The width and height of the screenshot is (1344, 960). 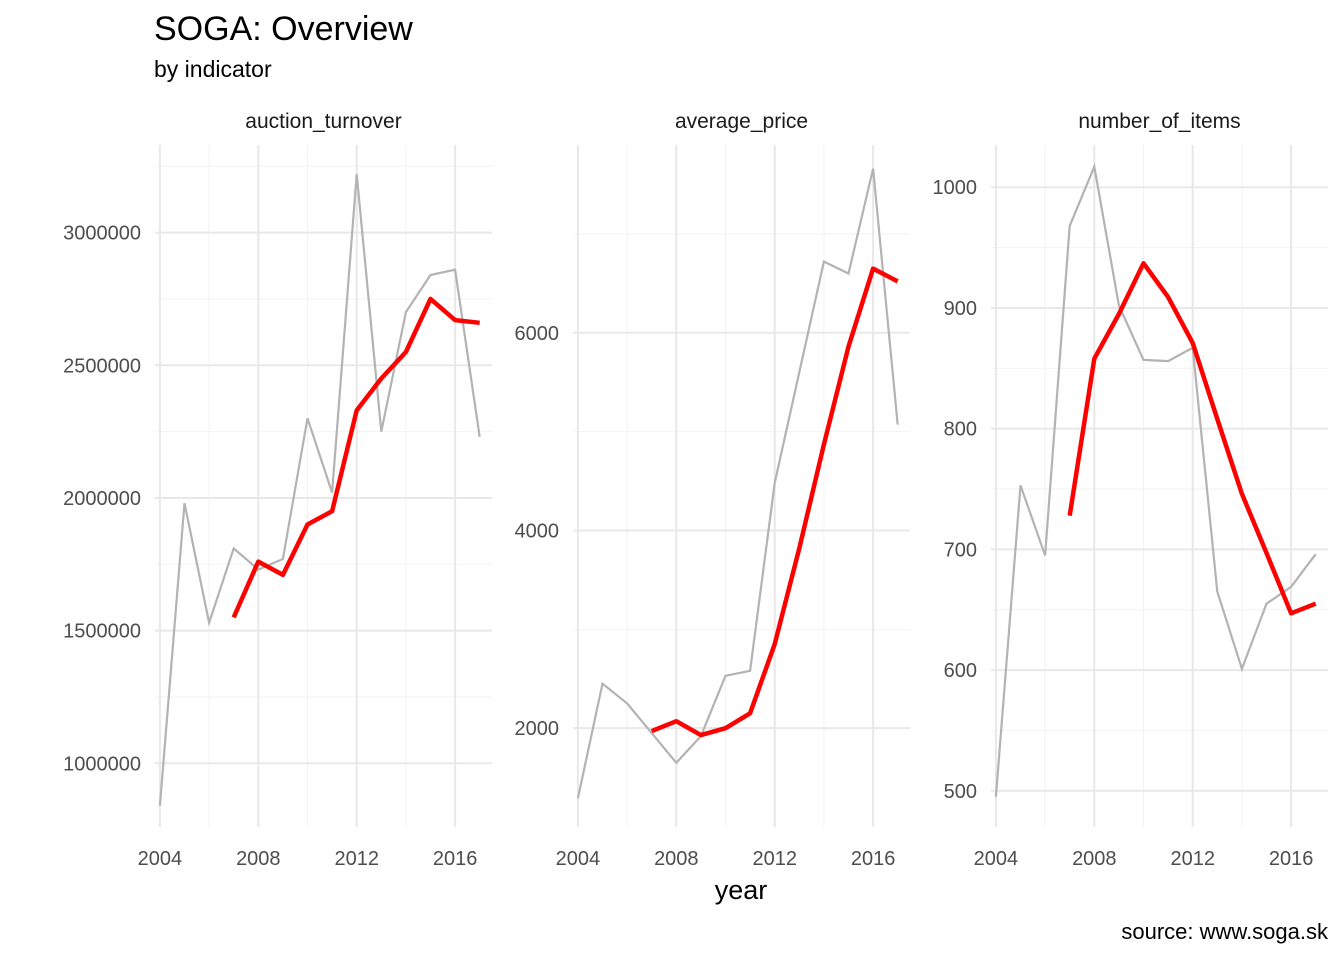 I want to click on chart-title: SOGA: Overview, so click(x=283, y=29).